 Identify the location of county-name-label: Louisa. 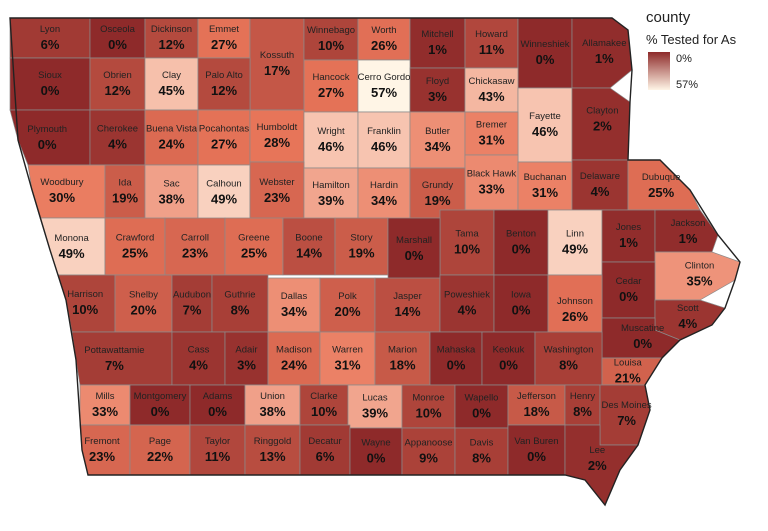
(628, 363).